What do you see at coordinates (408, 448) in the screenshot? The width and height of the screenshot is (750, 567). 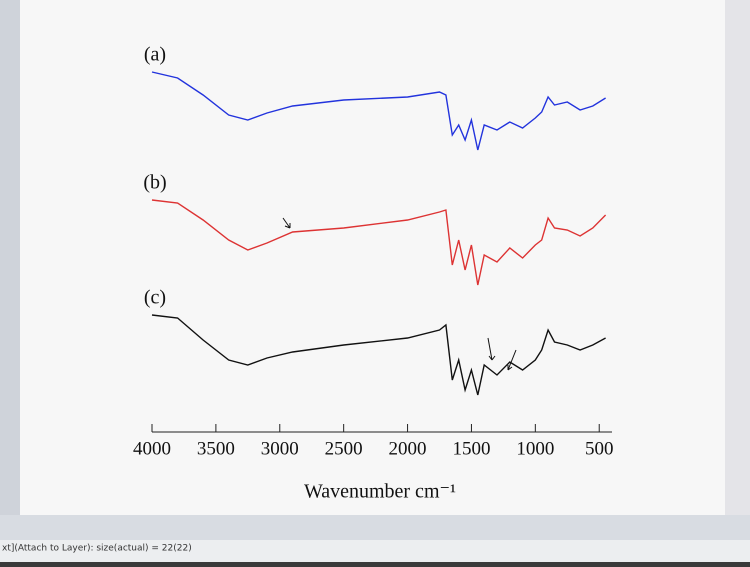 I see `x-tick-label: 2000` at bounding box center [408, 448].